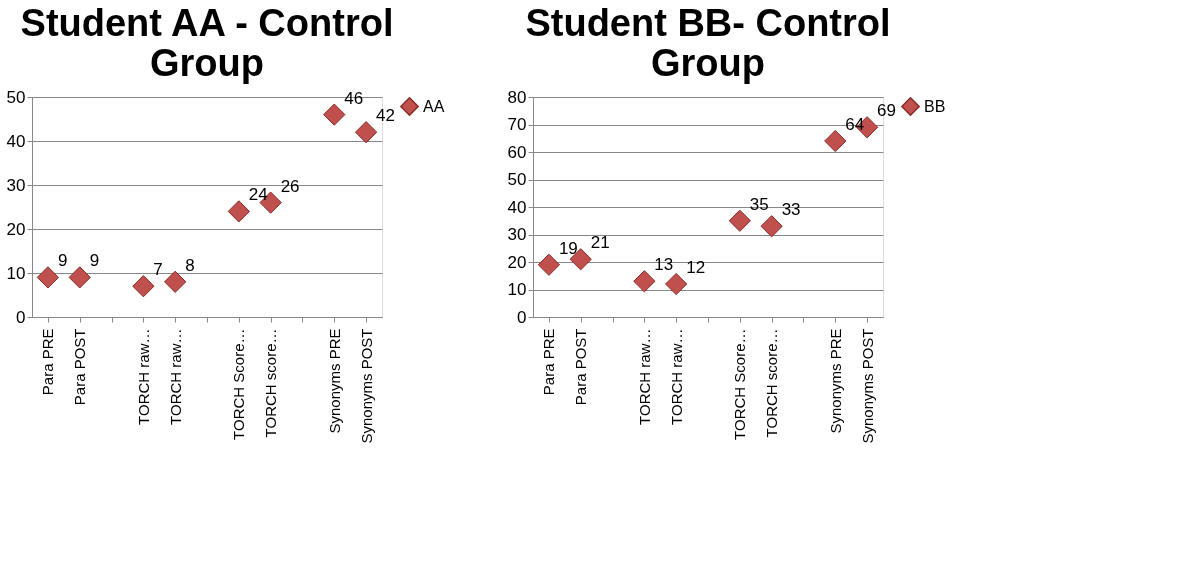 This screenshot has width=1187, height=585. Describe the element at coordinates (517, 124) in the screenshot. I see `y-tick-label: 70` at that location.